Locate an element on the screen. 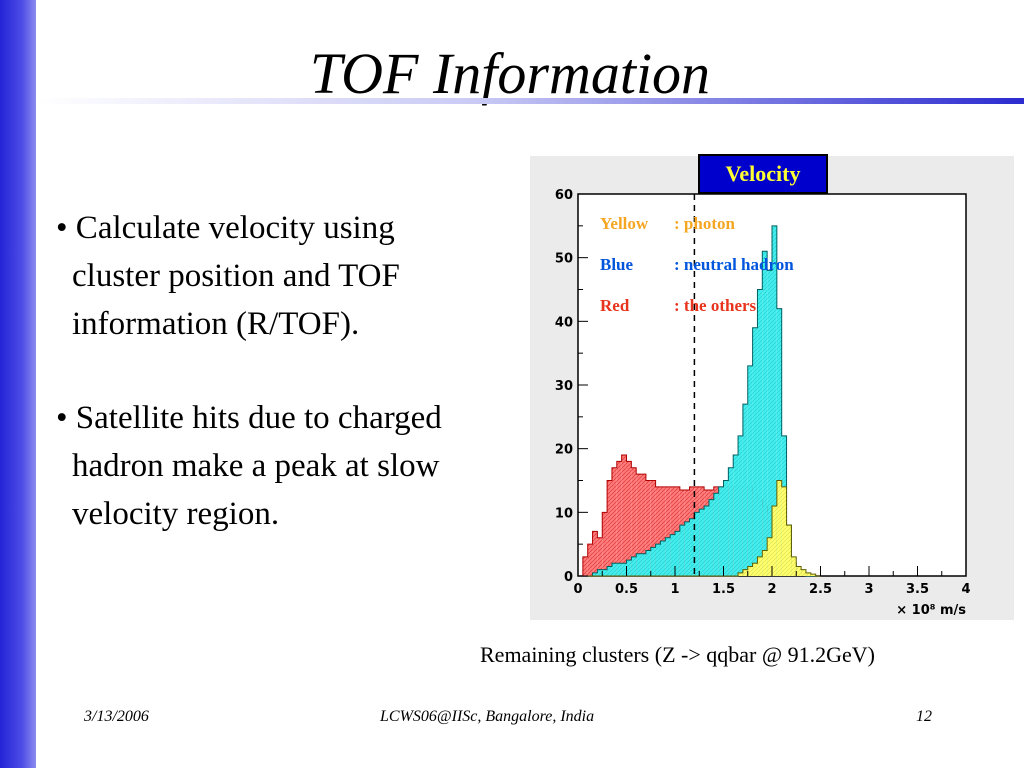  series-layer is located at coordinates (701, 401).